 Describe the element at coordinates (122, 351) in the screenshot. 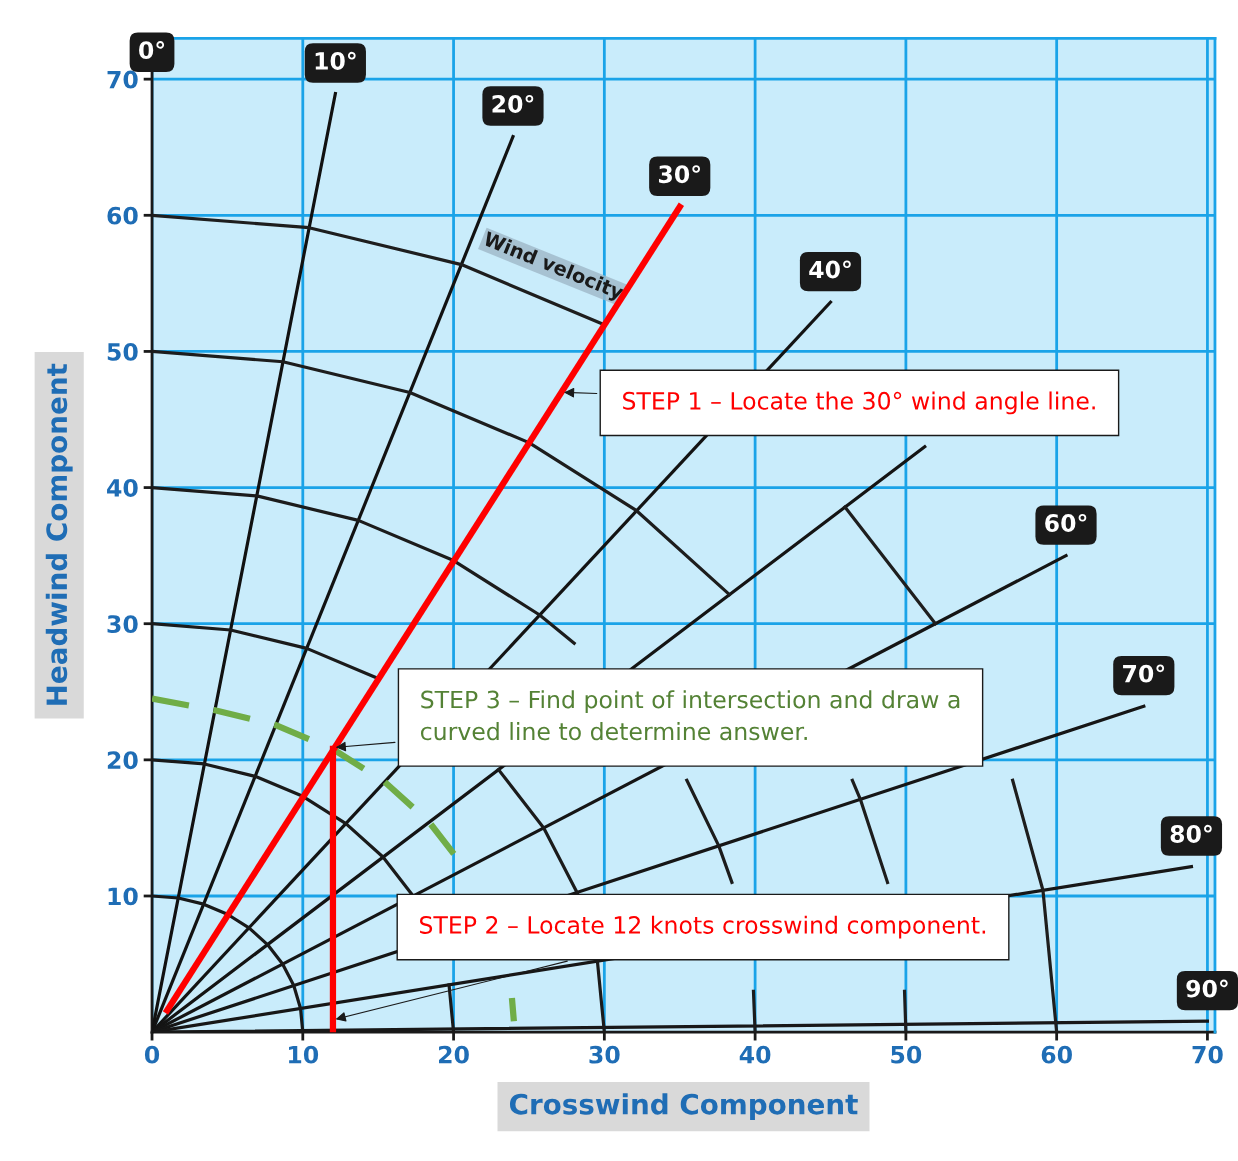

I see `y-tick-label: 50` at that location.